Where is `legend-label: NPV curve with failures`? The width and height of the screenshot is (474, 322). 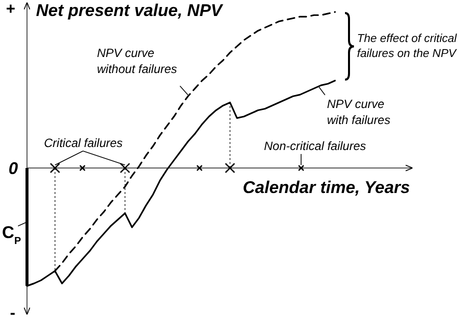 legend-label: NPV curve with failures is located at coordinates (358, 112).